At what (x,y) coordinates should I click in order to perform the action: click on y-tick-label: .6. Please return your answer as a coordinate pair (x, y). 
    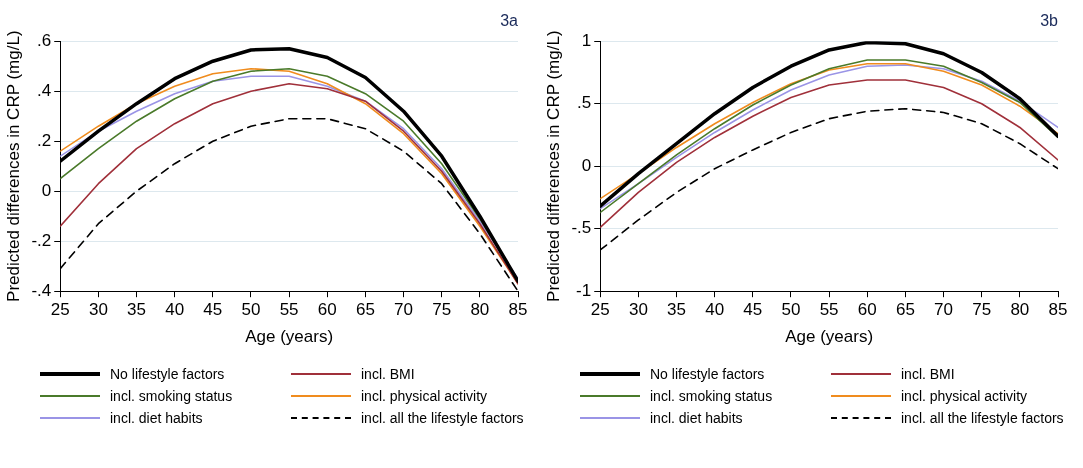
    Looking at the image, I should click on (44, 40).